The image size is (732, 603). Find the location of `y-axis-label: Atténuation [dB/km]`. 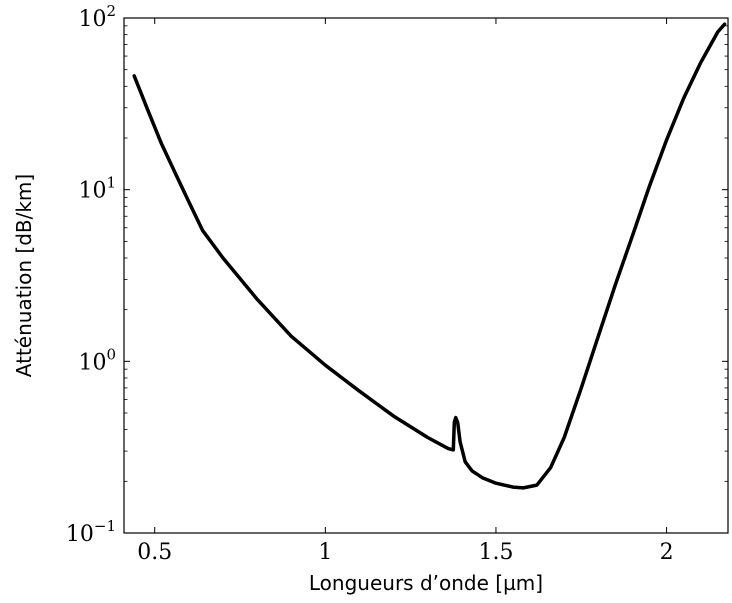

y-axis-label: Atténuation [dB/km] is located at coordinates (24, 275).